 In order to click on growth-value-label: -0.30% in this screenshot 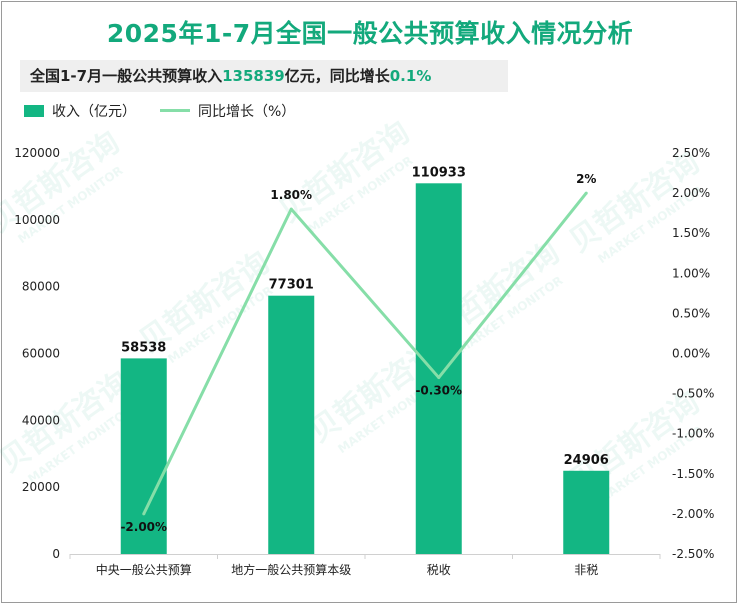, I will do `click(438, 391)`.